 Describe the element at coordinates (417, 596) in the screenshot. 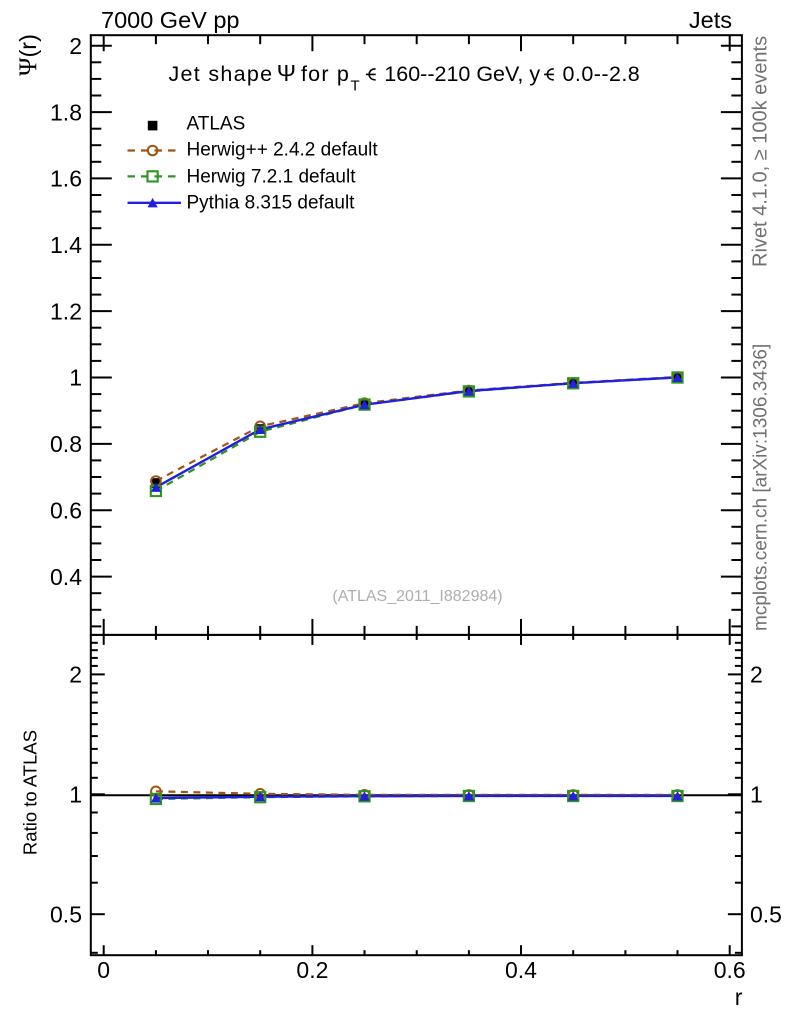

I see `svg-text: (ATLAS_2011_I882984)` at that location.